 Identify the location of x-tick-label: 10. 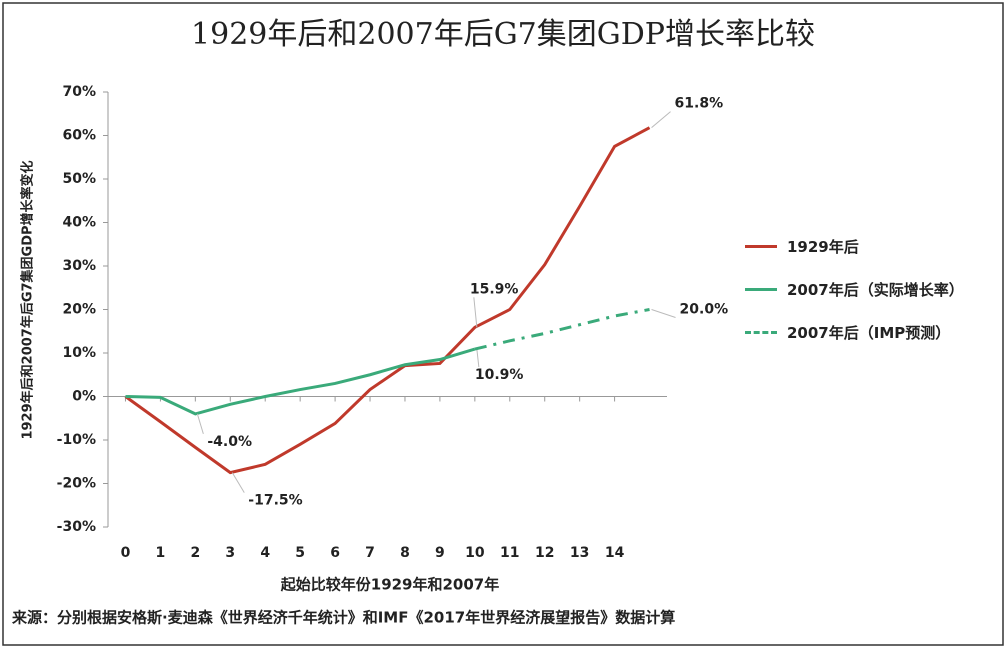
(475, 553).